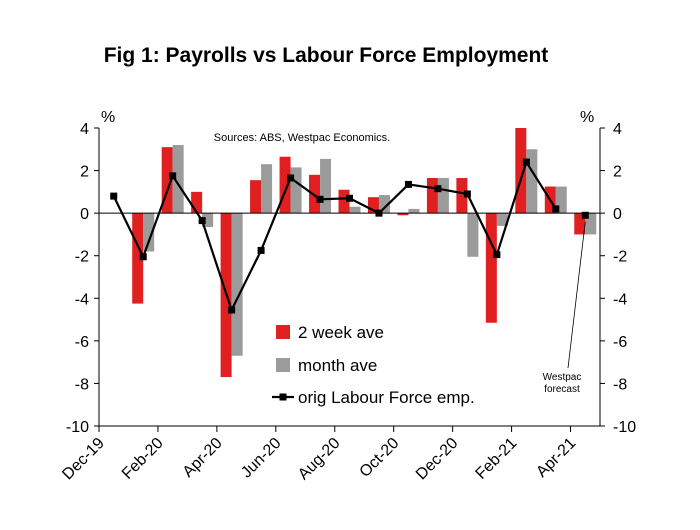  I want to click on annotation-pointer, so click(576, 295).